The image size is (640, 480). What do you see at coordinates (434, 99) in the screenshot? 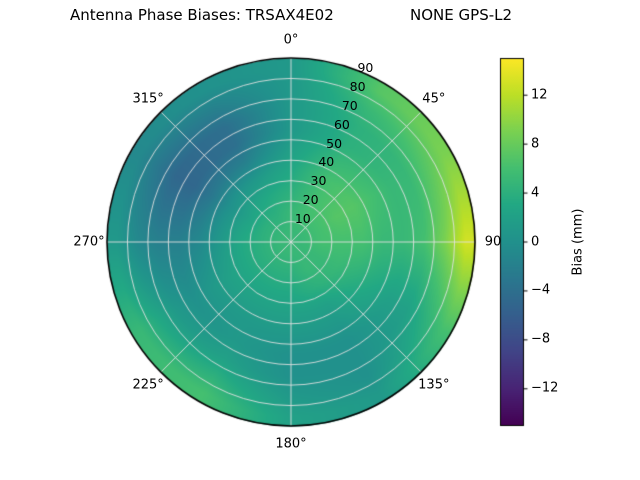
I see `theta-tick-label-45: 45°` at bounding box center [434, 99].